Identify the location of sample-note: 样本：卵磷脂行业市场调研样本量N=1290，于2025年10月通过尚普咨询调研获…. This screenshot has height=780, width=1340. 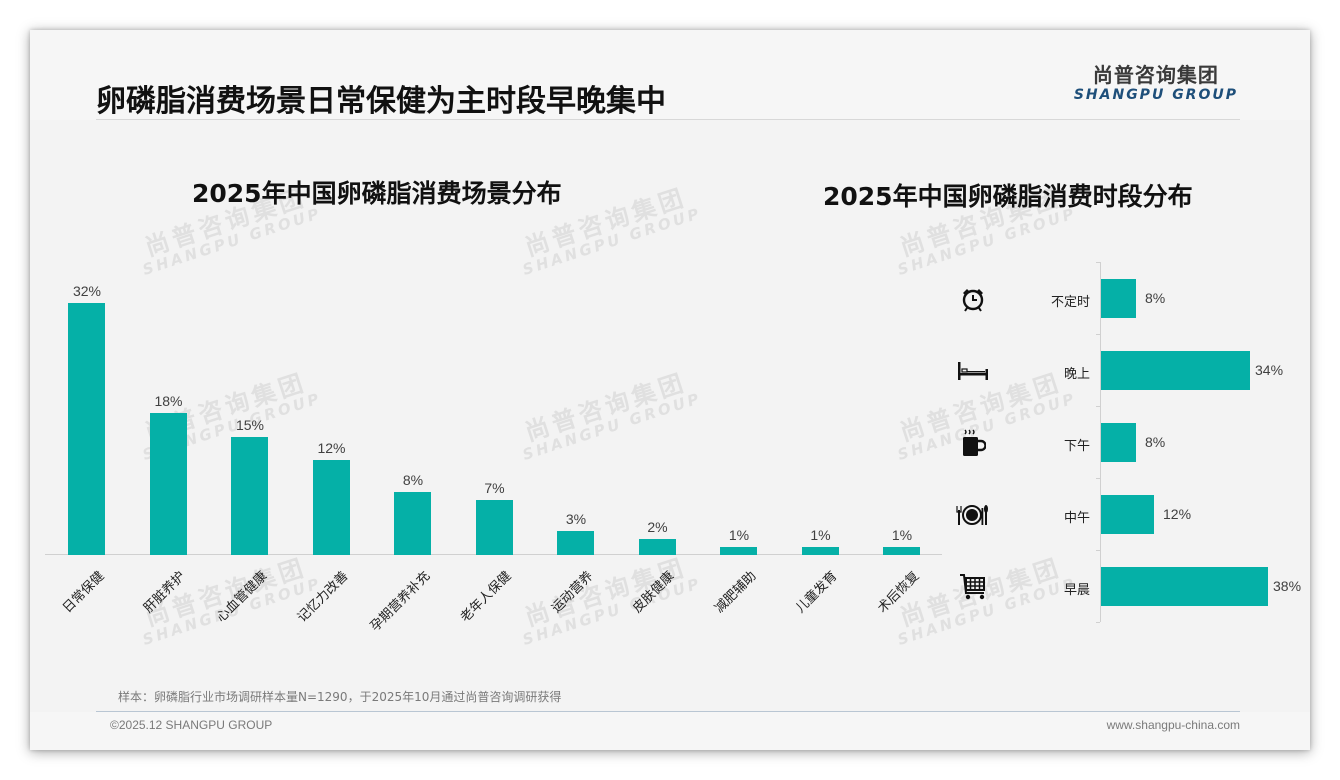
(340, 697).